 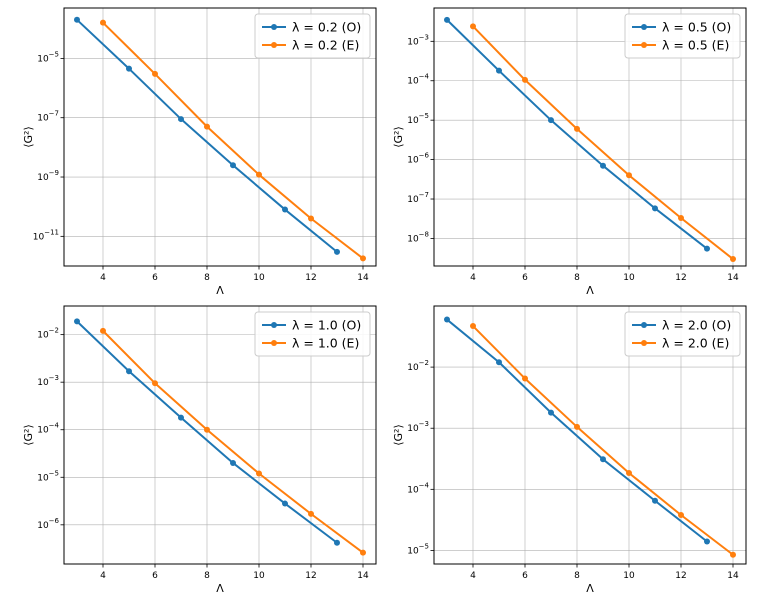 What do you see at coordinates (326, 27) in the screenshot?
I see `legend-entry-label: λ = 0.2 (O)` at bounding box center [326, 27].